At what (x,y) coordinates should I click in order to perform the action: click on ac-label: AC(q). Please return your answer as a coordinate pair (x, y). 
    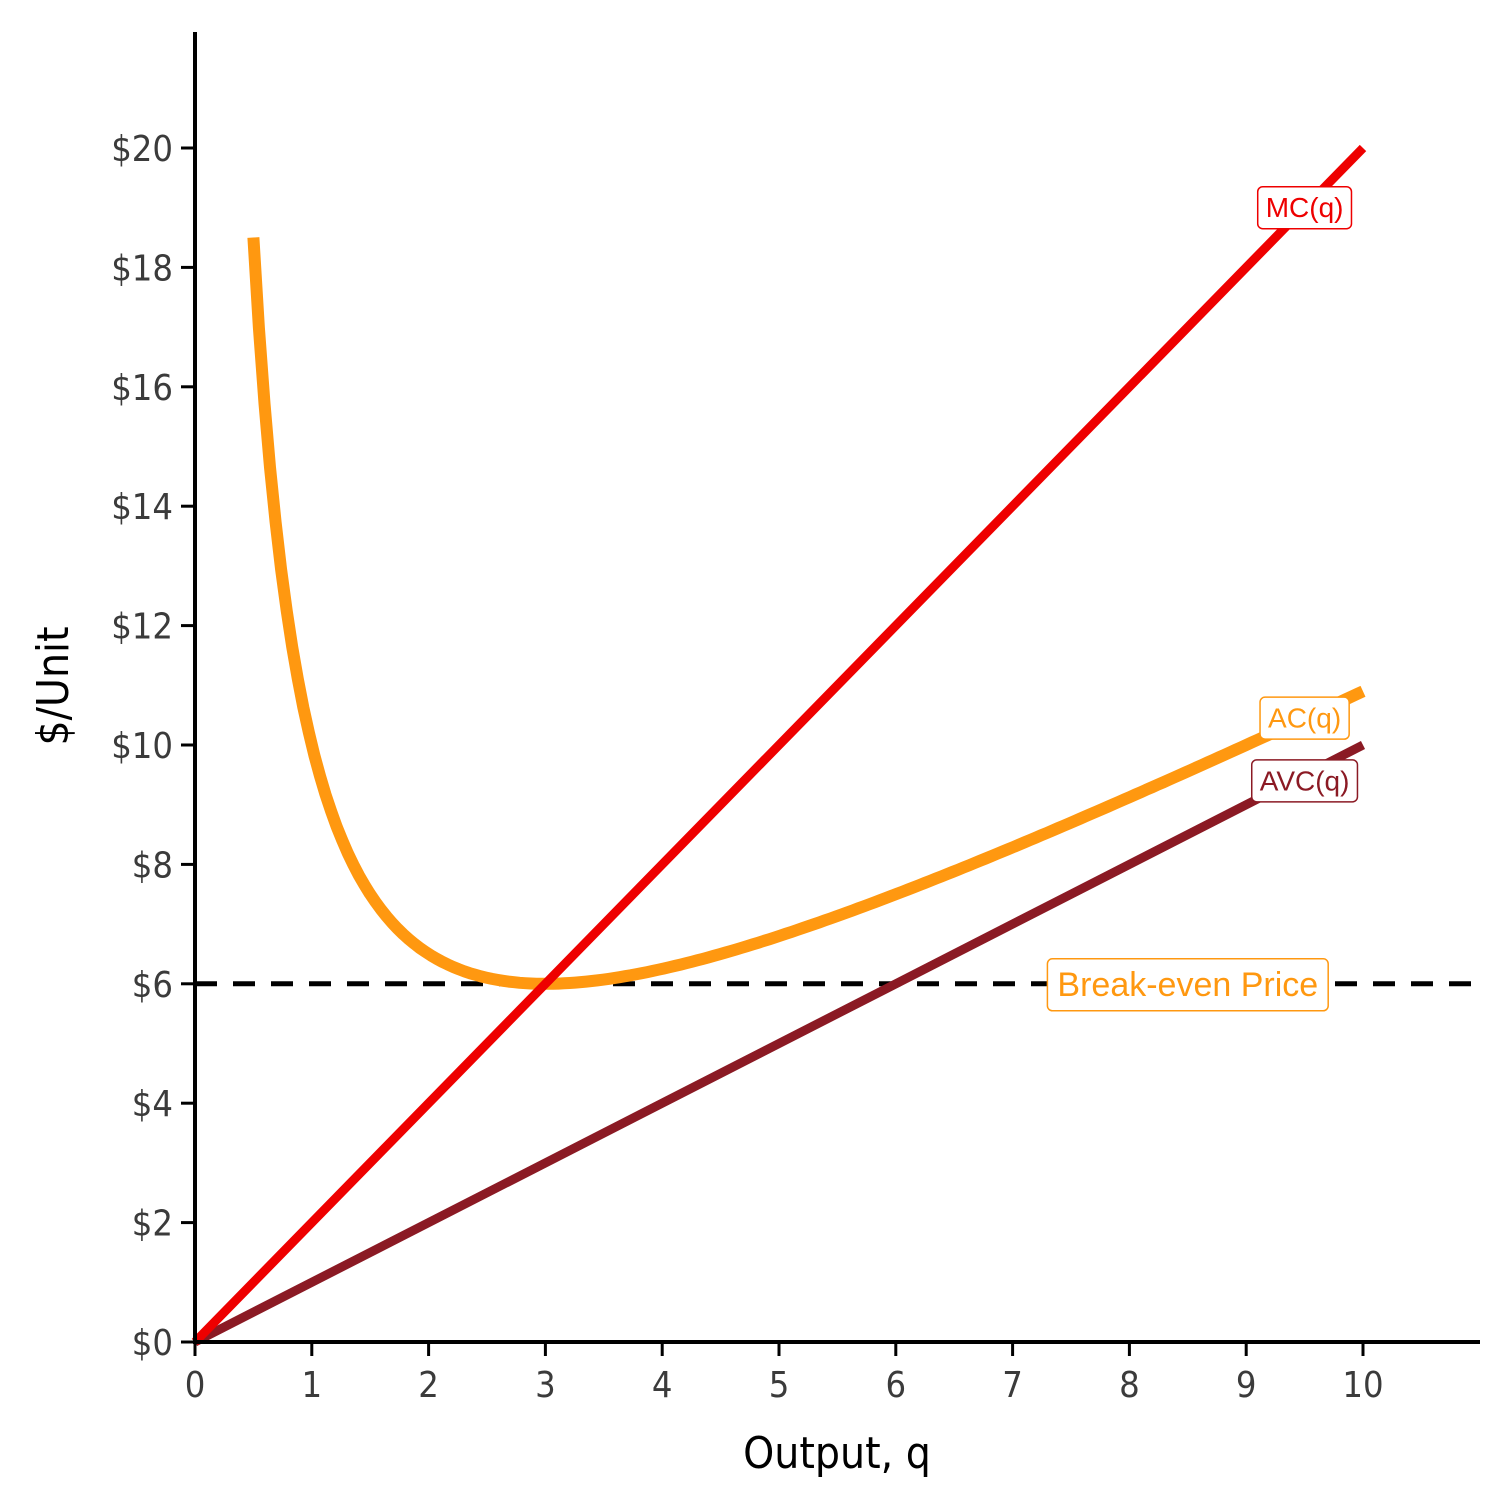
    Looking at the image, I should click on (1304, 718).